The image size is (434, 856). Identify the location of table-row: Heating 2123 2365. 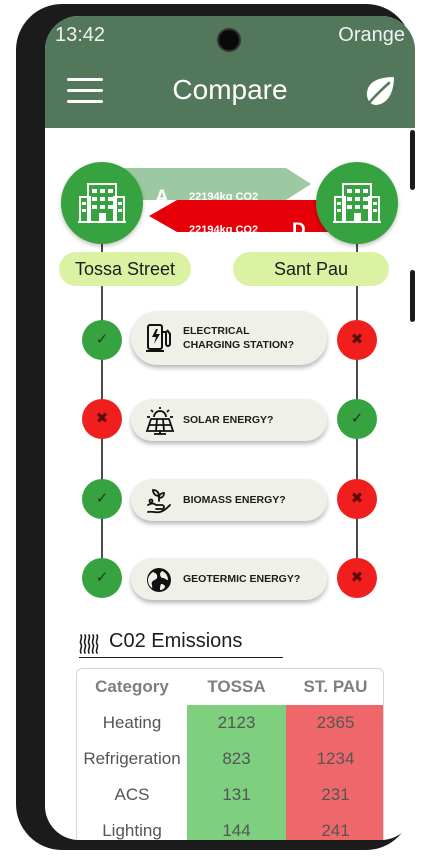
(230, 723).